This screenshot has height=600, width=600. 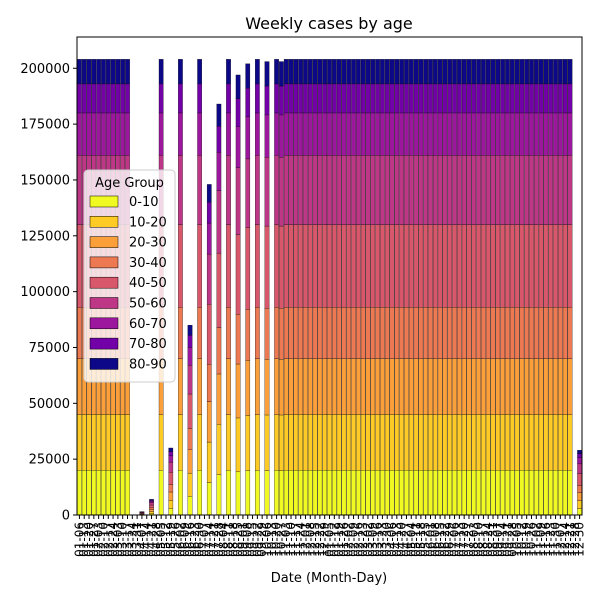 What do you see at coordinates (392, 539) in the screenshot?
I see `x-tick-label: 04-06` at bounding box center [392, 539].